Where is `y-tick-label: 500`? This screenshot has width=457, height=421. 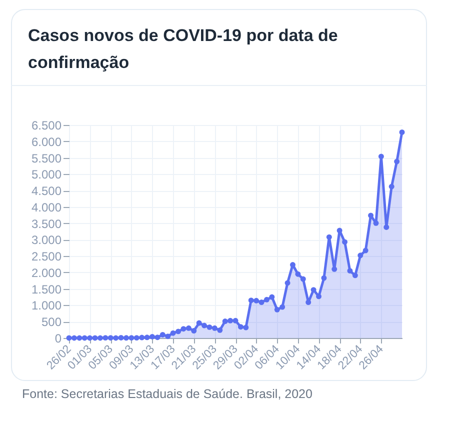
y-tick-label: 500 is located at coordinates (51, 322).